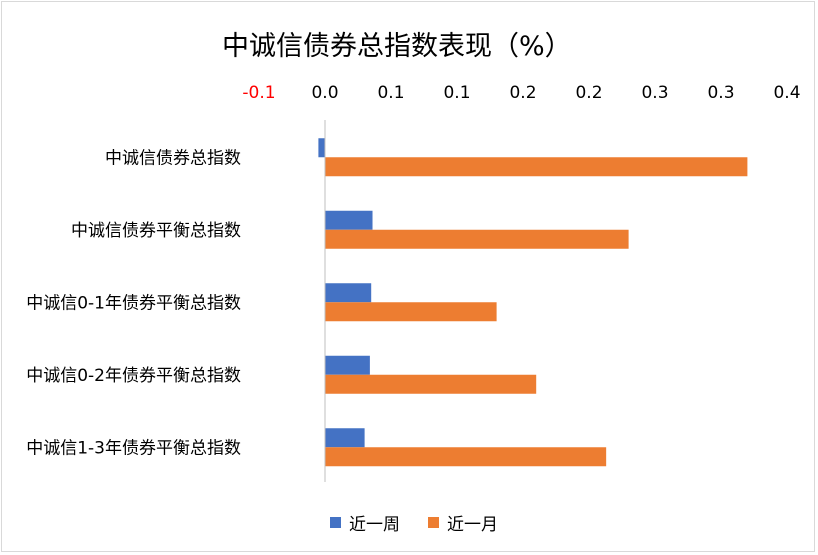 This screenshot has width=818, height=555. I want to click on legend-item-week: 近一周, so click(365, 522).